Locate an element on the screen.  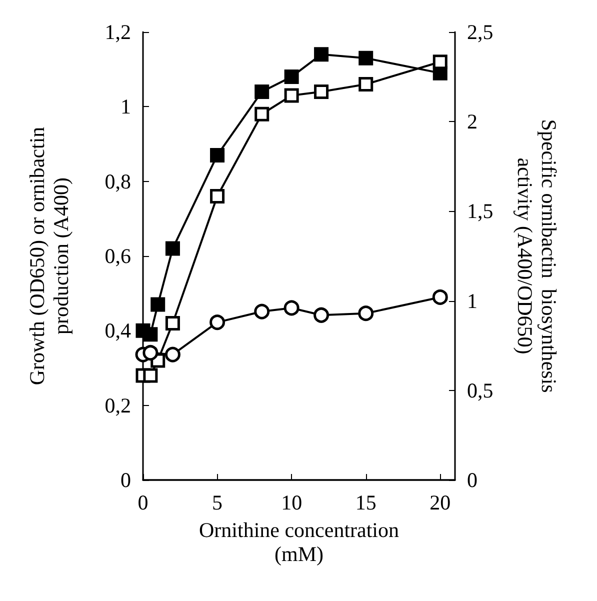
y2-tick-label: 0,5 is located at coordinates (480, 390).